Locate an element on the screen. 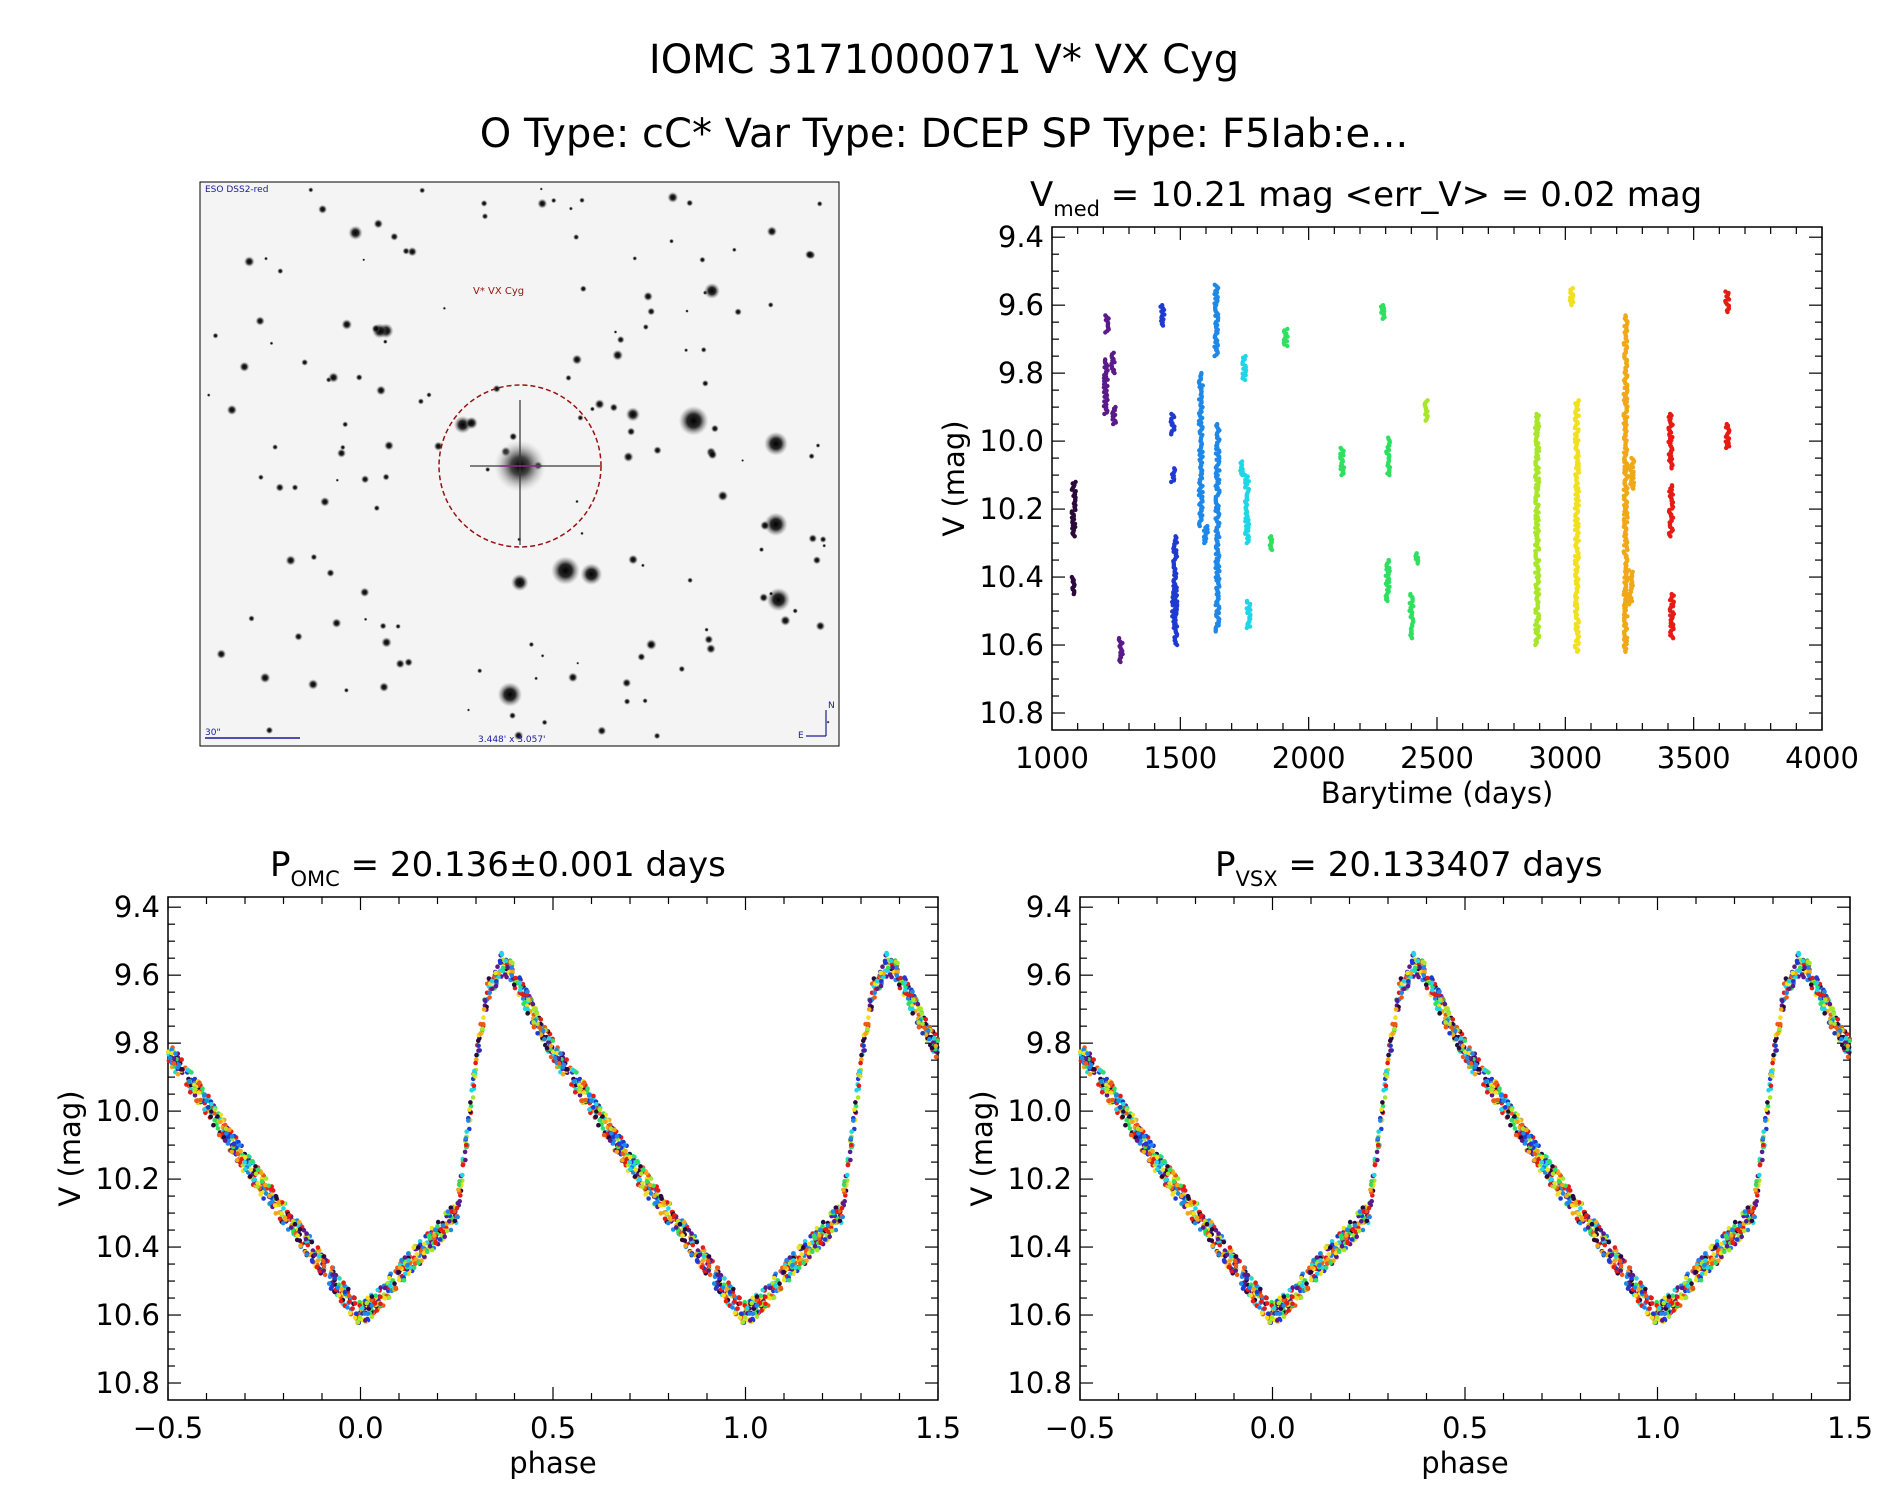  lightcurve-ytick-label: 9.4 is located at coordinates (1021, 237).